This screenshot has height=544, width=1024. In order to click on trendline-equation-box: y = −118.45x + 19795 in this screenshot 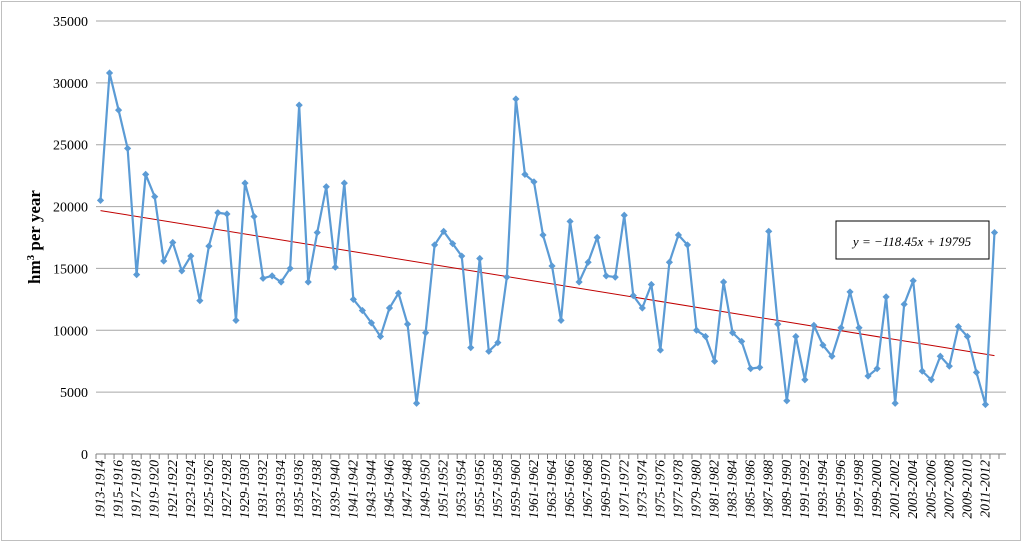, I will do `click(912, 240)`.